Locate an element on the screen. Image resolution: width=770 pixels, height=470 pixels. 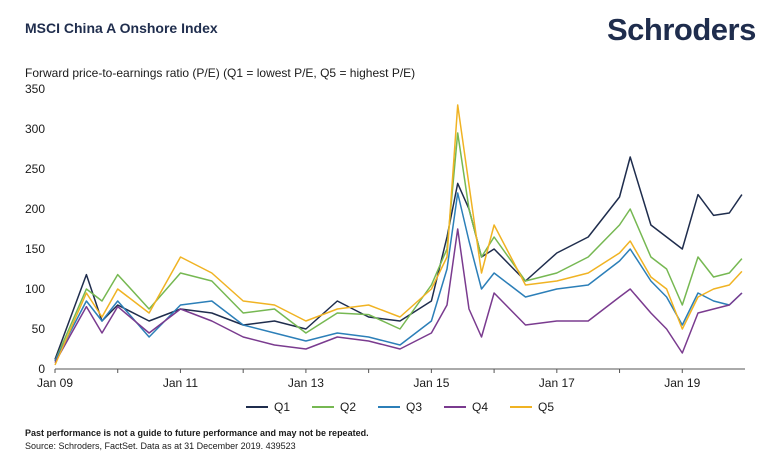
x-tick-label: Jan 17 is located at coordinates (557, 383).